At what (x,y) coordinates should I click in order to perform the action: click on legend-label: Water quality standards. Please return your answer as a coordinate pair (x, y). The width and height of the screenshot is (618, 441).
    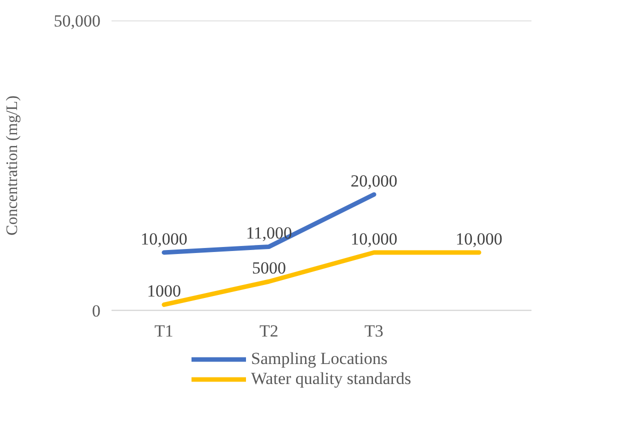
    Looking at the image, I should click on (331, 379).